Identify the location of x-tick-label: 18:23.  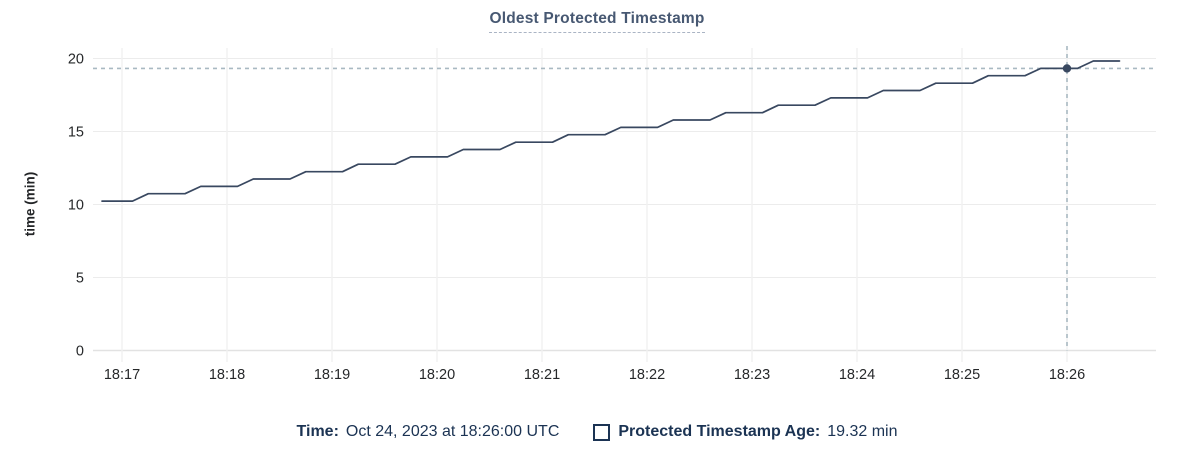
(752, 375).